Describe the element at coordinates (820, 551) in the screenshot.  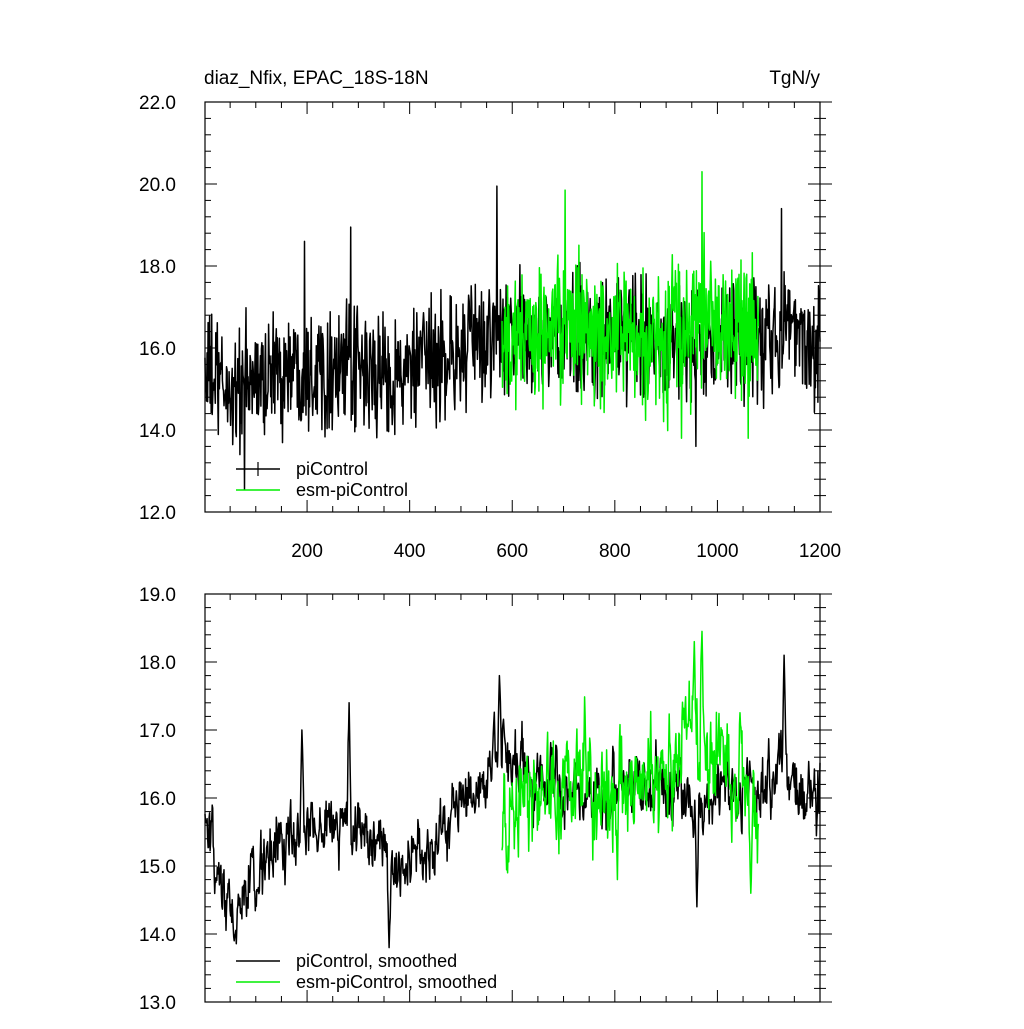
I see `top-x-tick-label: 1200` at that location.